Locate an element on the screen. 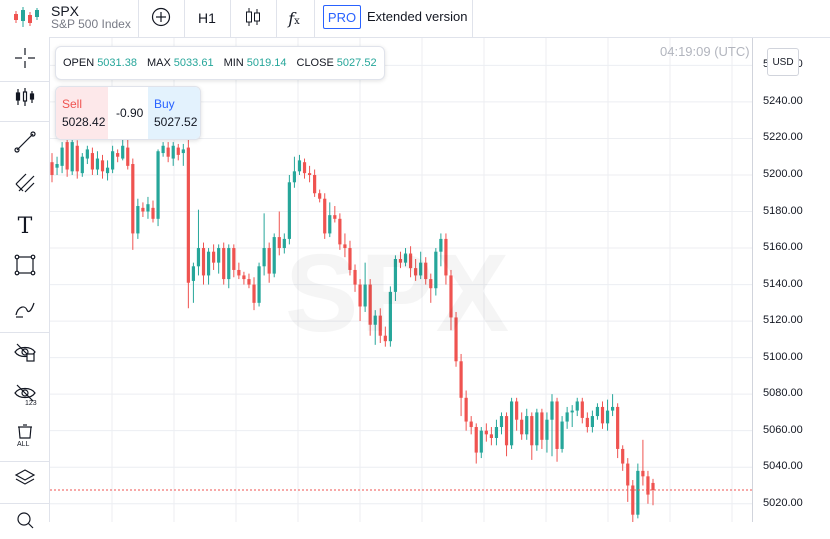  pitchfork-tool-button is located at coordinates (25, 185).